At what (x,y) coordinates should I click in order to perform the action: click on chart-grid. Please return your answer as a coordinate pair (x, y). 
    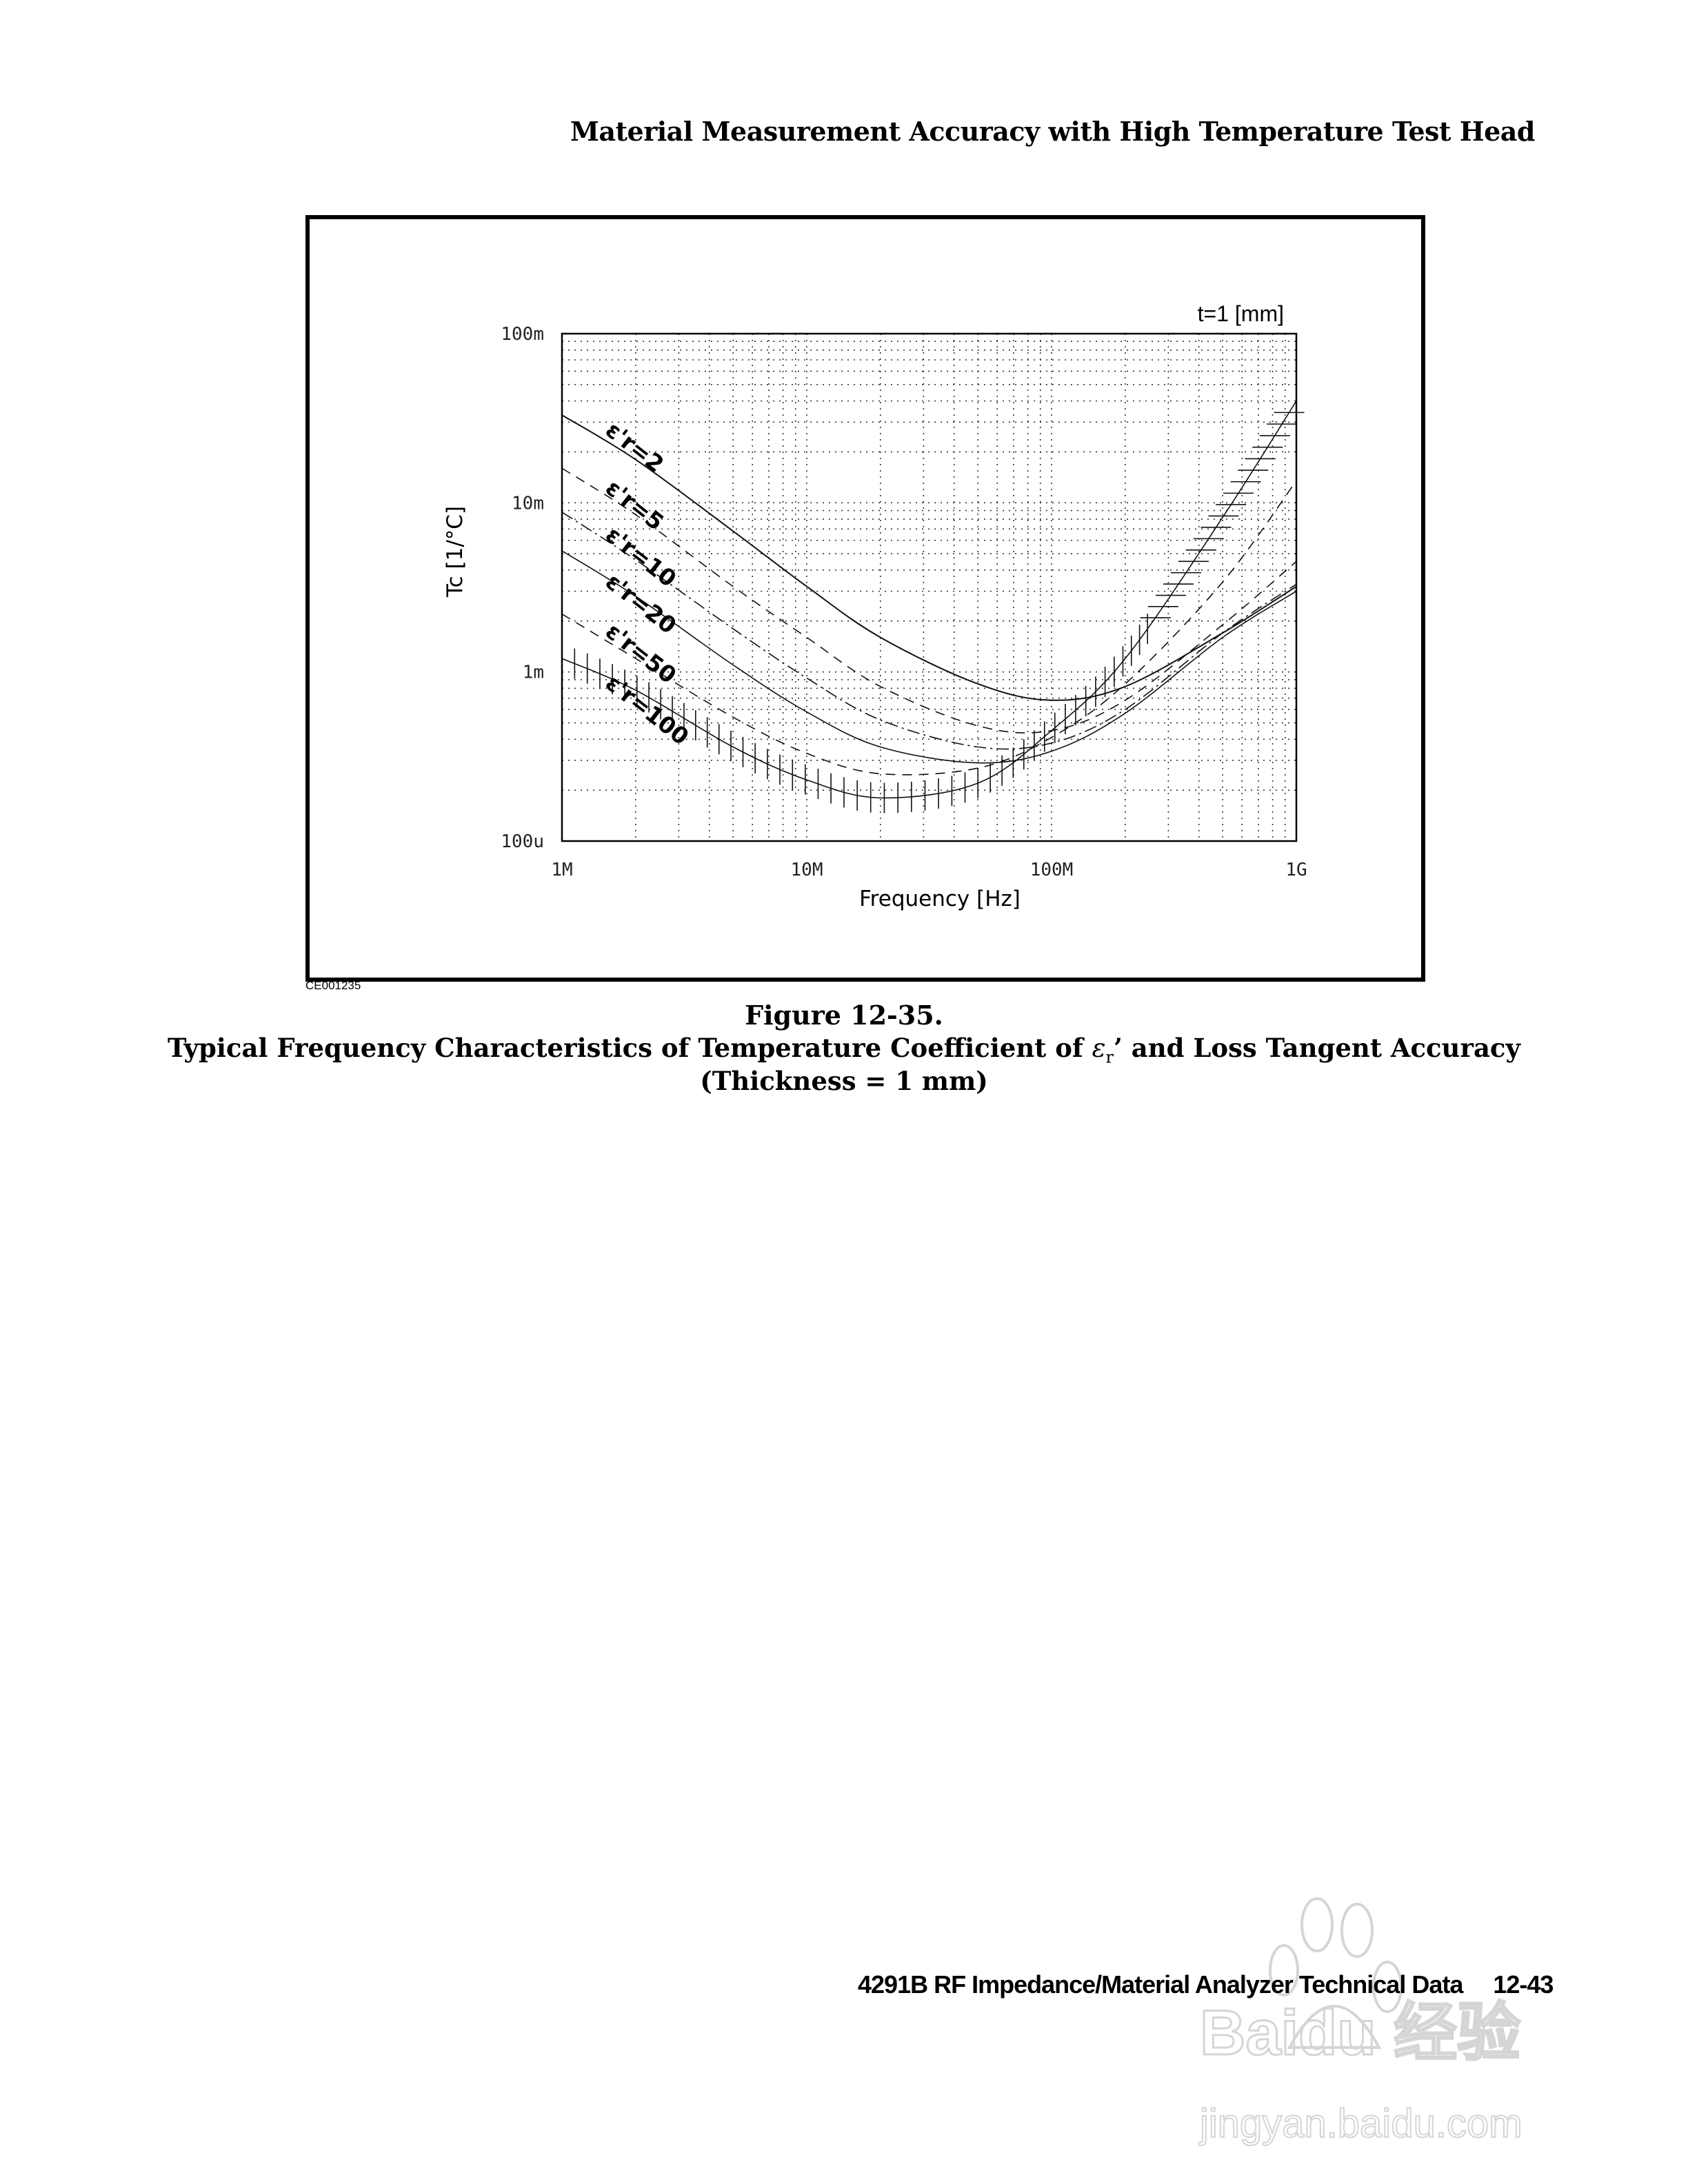
    Looking at the image, I should click on (929, 587).